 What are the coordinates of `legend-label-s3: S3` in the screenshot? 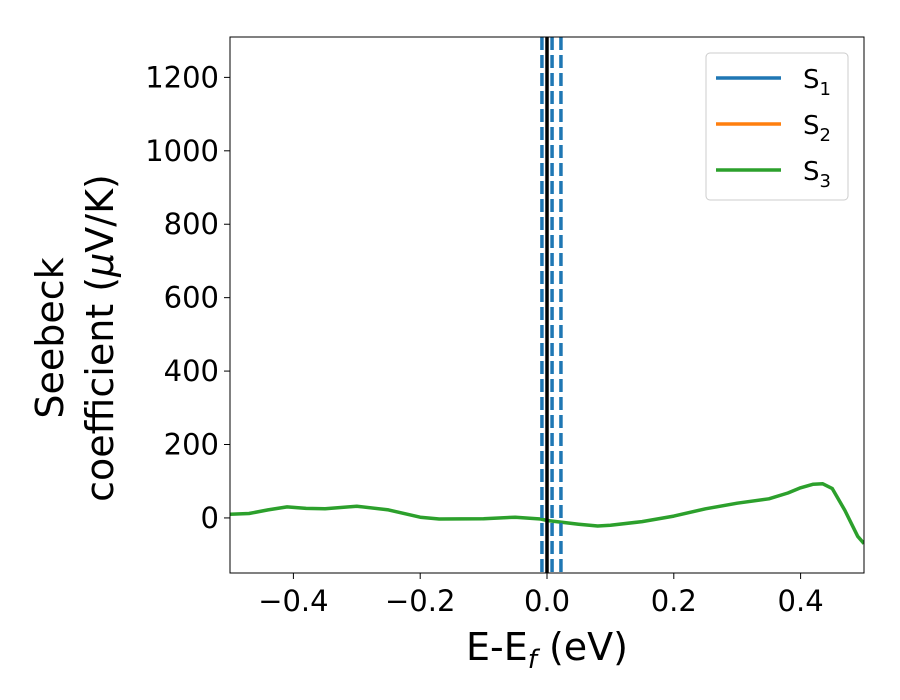 It's located at (817, 174).